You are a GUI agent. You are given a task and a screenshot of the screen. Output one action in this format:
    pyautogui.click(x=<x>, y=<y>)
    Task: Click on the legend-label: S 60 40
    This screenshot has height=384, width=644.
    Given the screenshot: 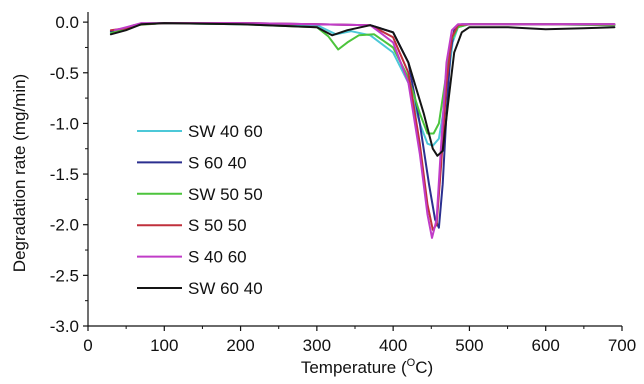 What is the action you would take?
    pyautogui.click(x=217, y=162)
    